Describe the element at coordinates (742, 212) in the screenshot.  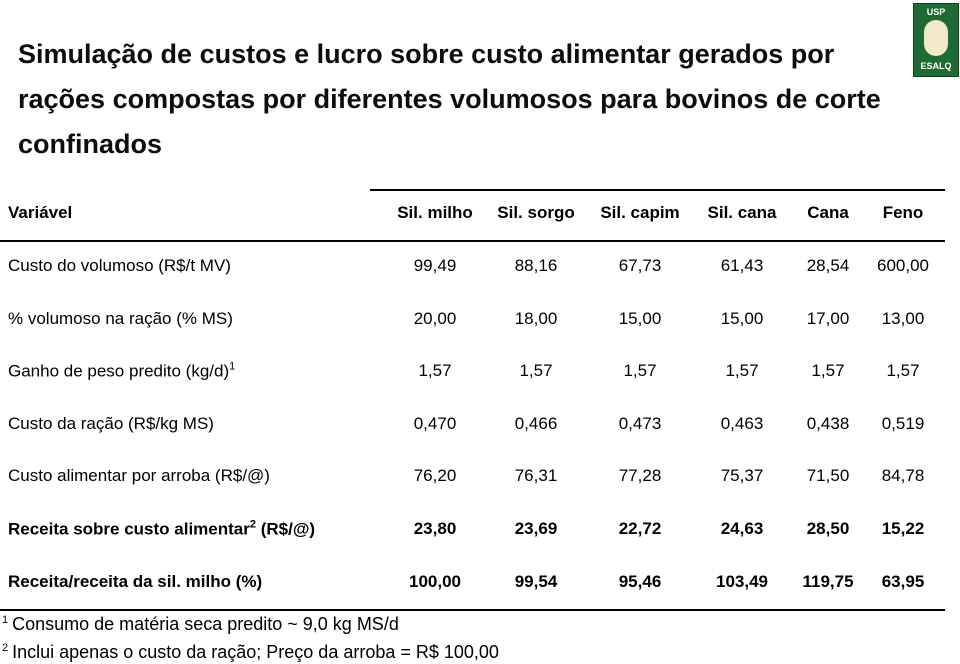
I see `header-cell: Sil. cana` at that location.